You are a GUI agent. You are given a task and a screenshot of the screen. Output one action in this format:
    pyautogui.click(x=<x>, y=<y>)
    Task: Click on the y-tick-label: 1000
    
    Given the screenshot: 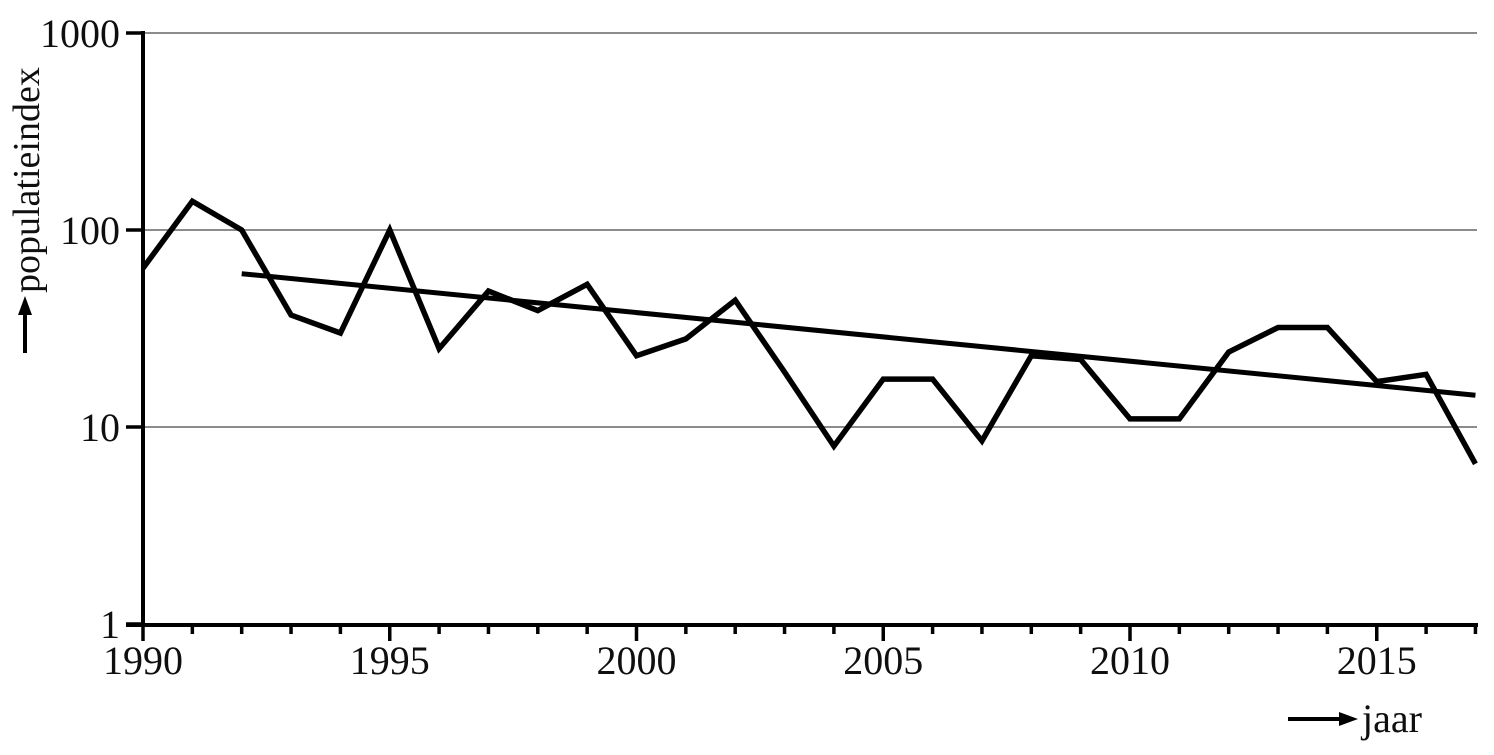 What is the action you would take?
    pyautogui.click(x=80, y=33)
    